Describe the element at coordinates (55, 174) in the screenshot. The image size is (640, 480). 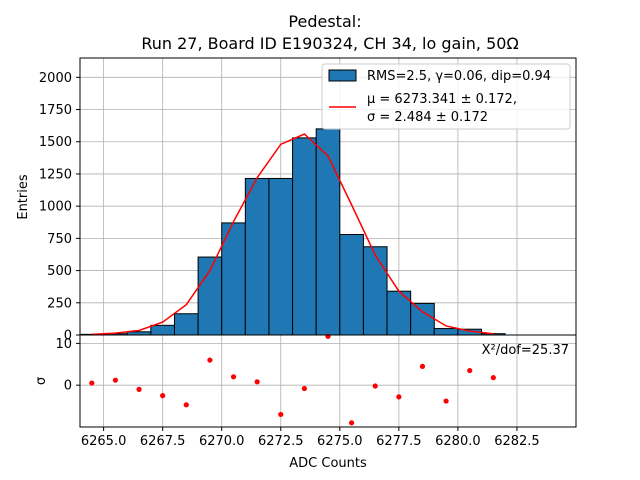
I see `main-y-tick-label: 1250` at that location.